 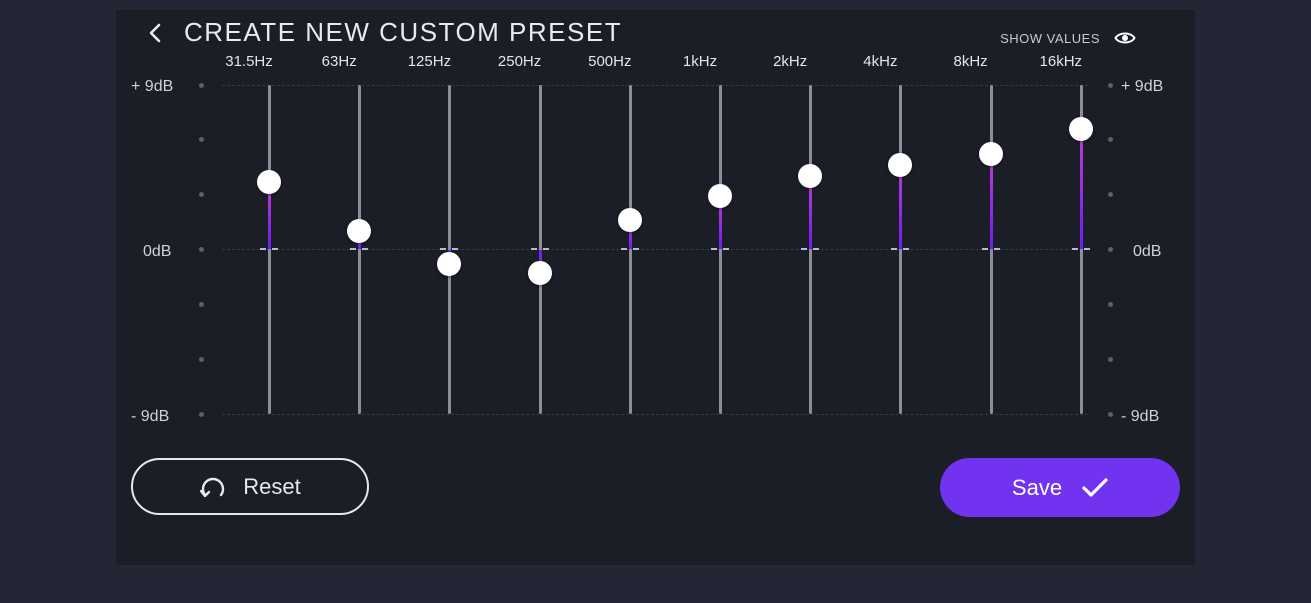 What do you see at coordinates (339, 61) in the screenshot?
I see `band-label: 63Hz` at bounding box center [339, 61].